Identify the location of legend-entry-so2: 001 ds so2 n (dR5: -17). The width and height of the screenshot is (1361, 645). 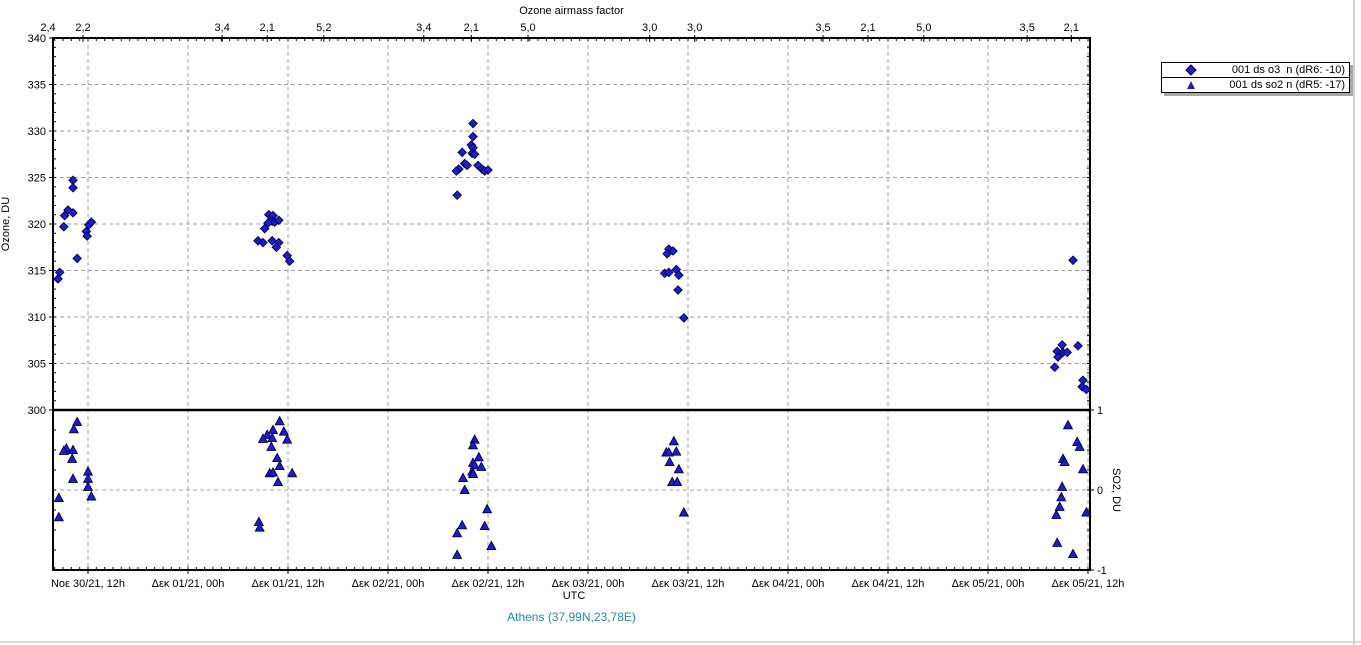
(1255, 84).